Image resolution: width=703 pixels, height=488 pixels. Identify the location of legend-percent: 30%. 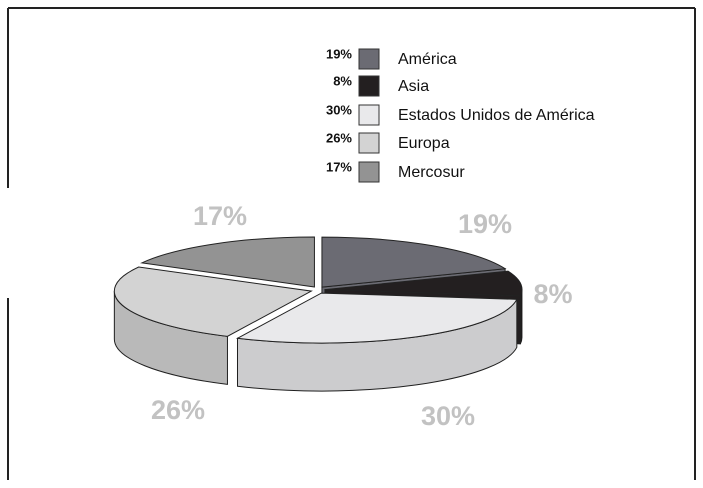
(339, 109).